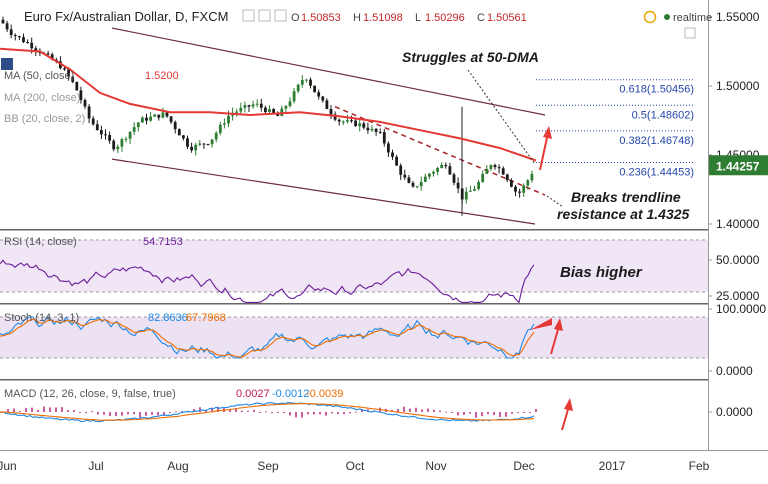 This screenshot has height=484, width=768. What do you see at coordinates (558, 324) in the screenshot?
I see `stoch-arrowhead-icon` at bounding box center [558, 324].